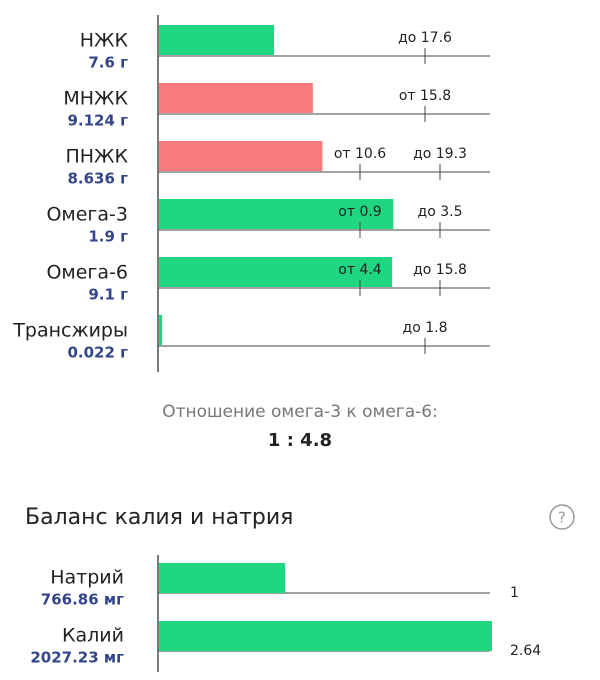 The height and width of the screenshot is (680, 600). I want to click on row-amount: 1.9 г, so click(108, 237).